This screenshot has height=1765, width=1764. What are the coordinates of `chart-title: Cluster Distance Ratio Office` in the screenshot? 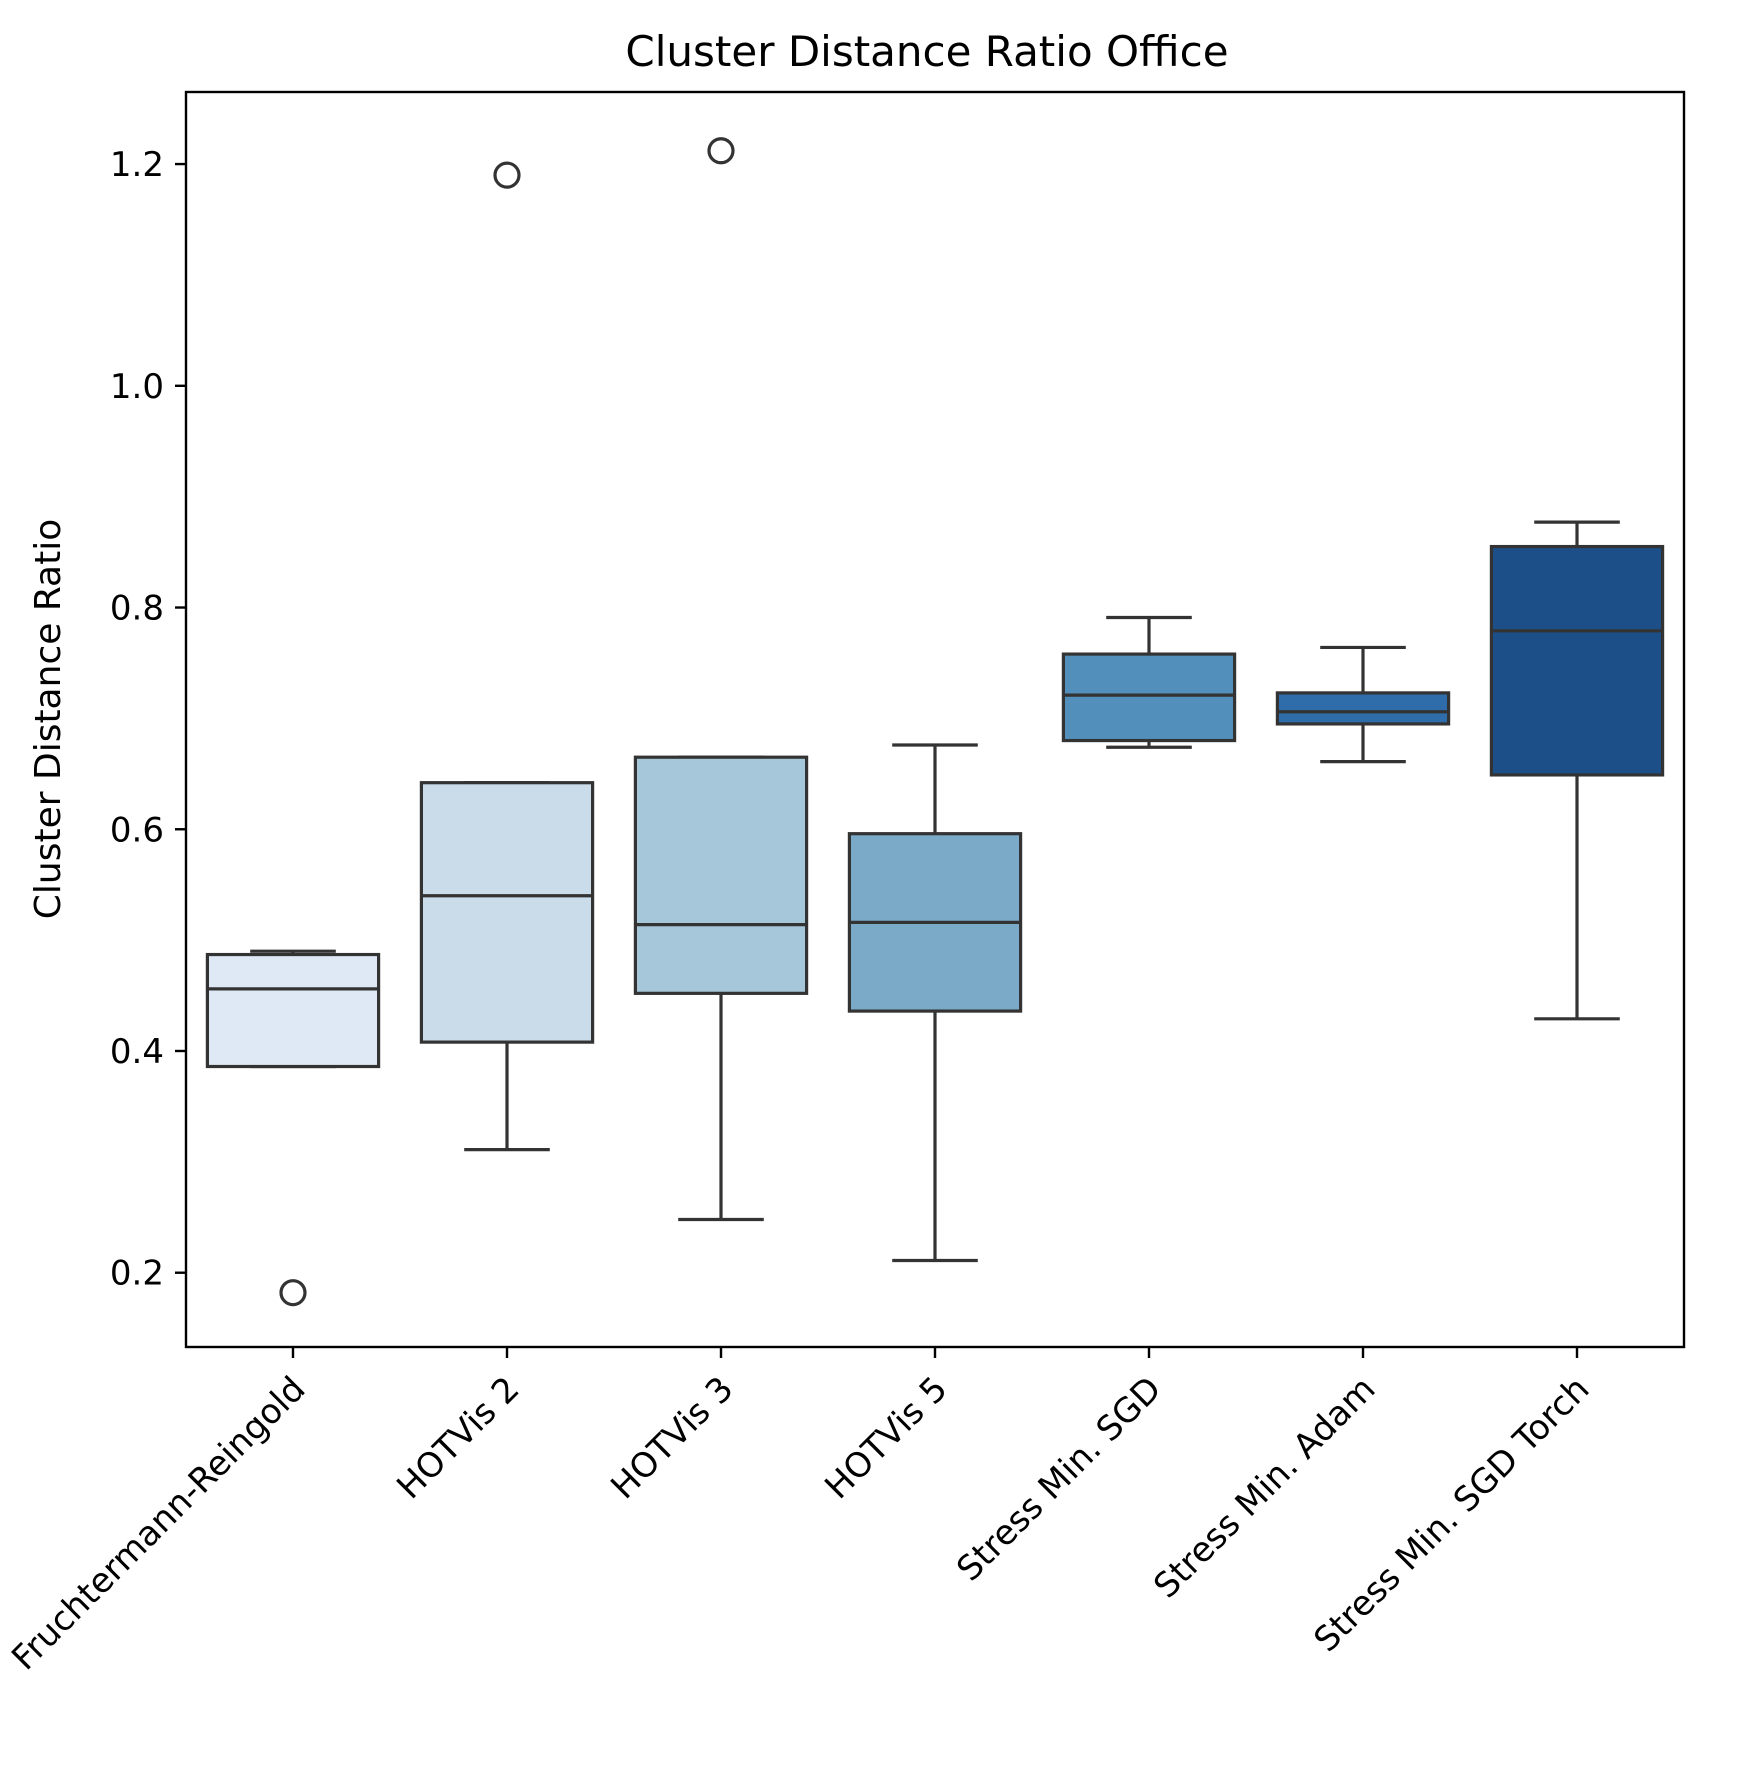 It's located at (926, 51).